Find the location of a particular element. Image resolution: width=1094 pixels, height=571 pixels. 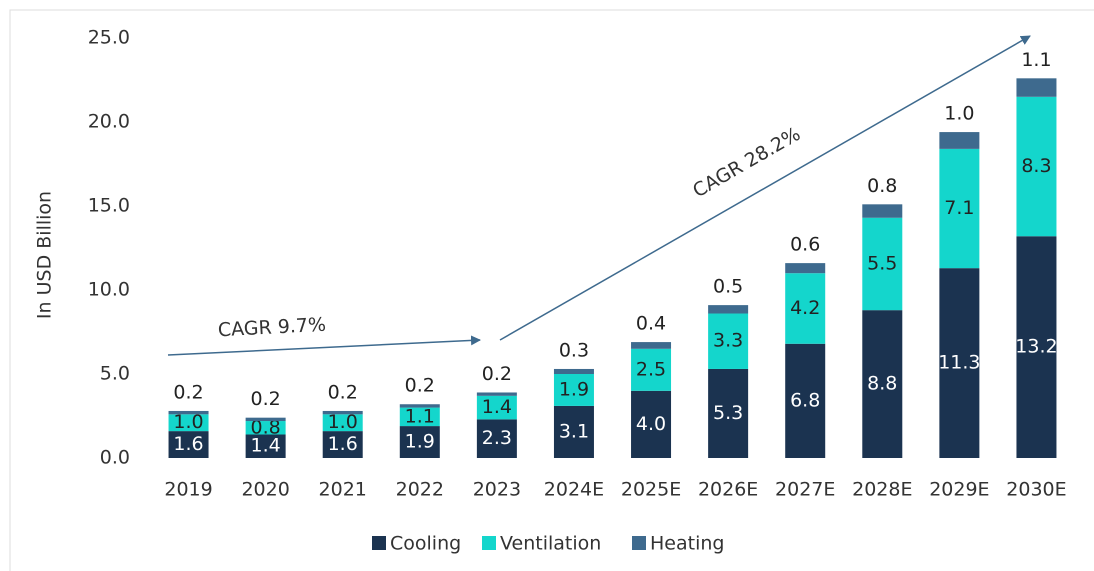

data-label: 4.0 is located at coordinates (651, 424).